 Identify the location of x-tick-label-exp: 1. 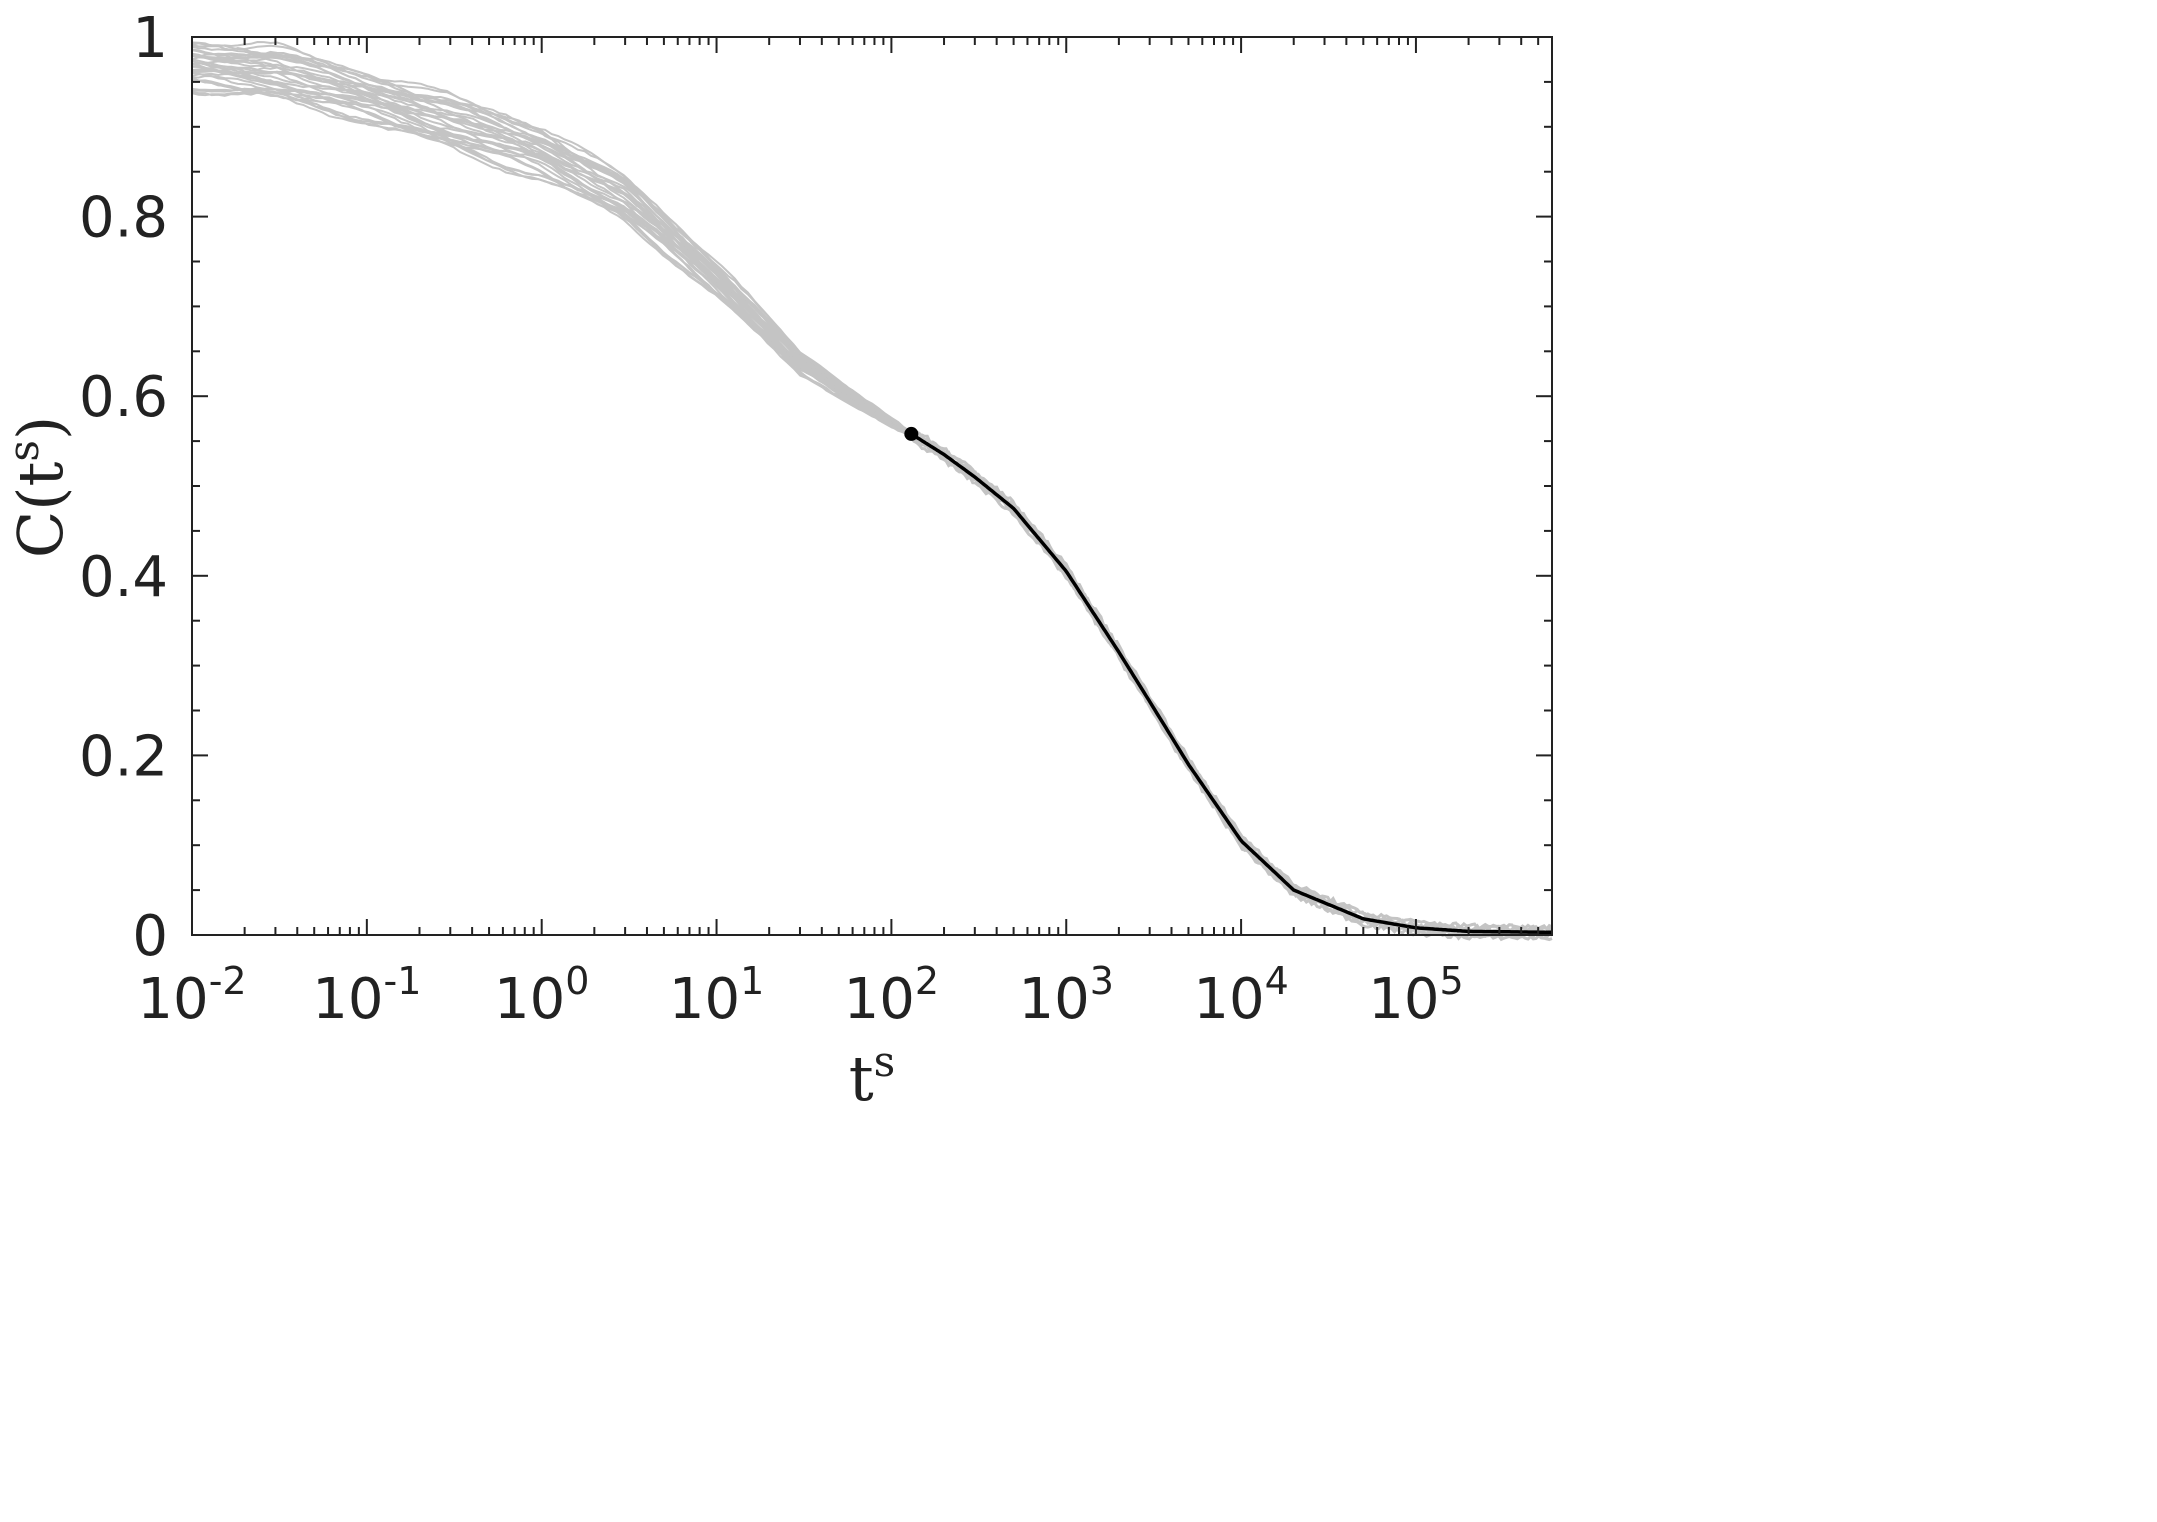
(752, 981).